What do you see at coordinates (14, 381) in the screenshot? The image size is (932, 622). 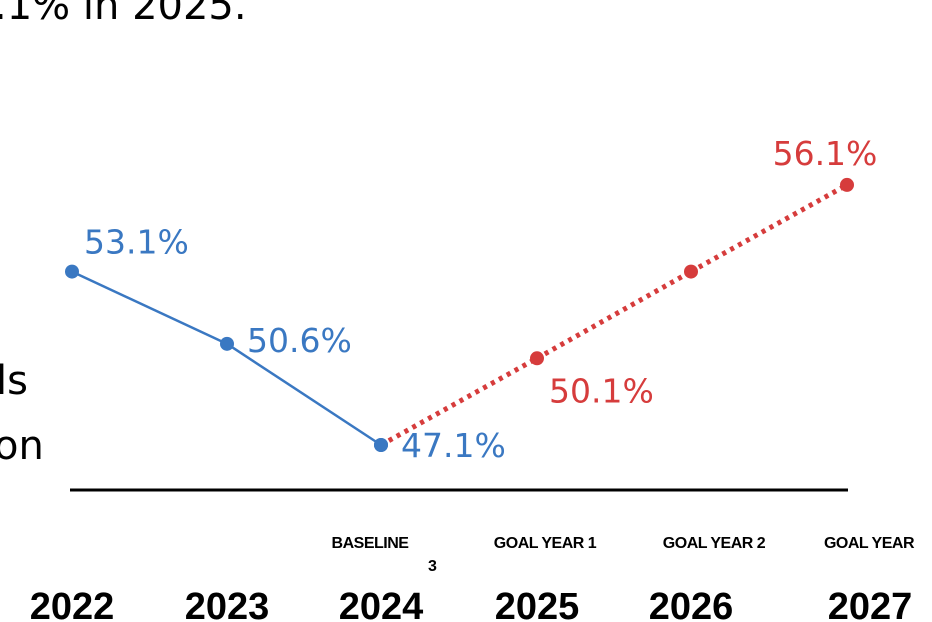 I see `body-text-fragment-1: ls` at bounding box center [14, 381].